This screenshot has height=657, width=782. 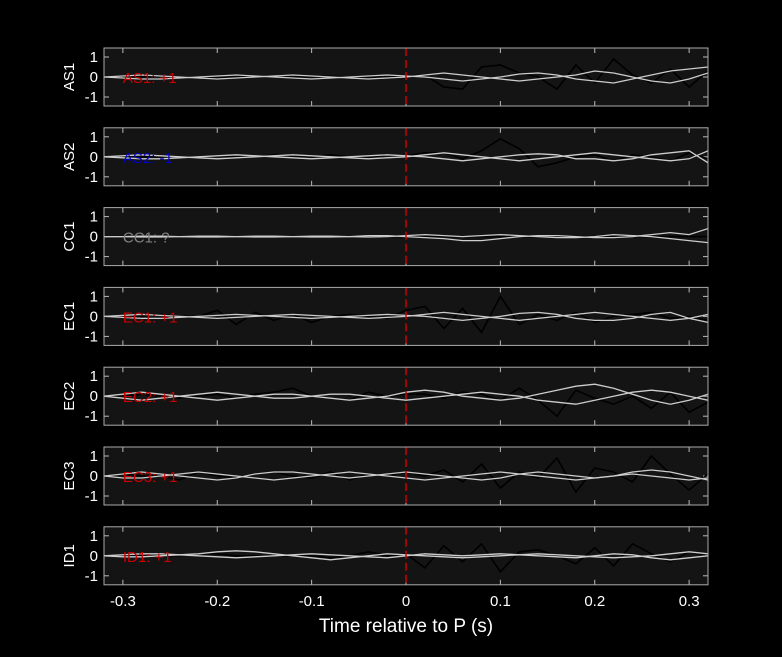 I want to click on panel: 1 0 -1 CC1: ? CC1, so click(x=385, y=237).